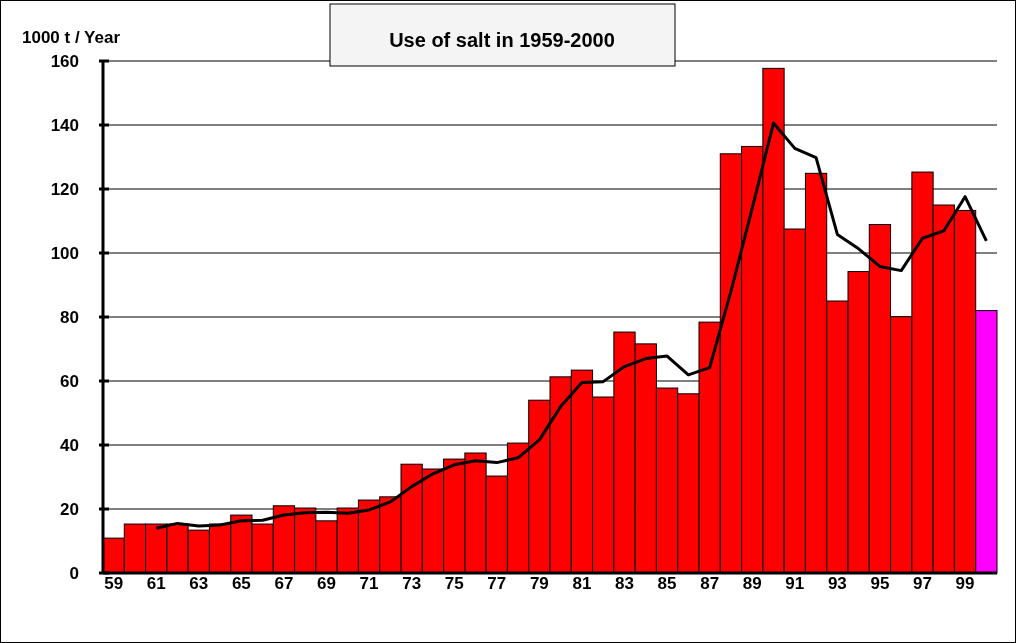 The image size is (1016, 643). I want to click on y-tick-label: 0, so click(74, 573).